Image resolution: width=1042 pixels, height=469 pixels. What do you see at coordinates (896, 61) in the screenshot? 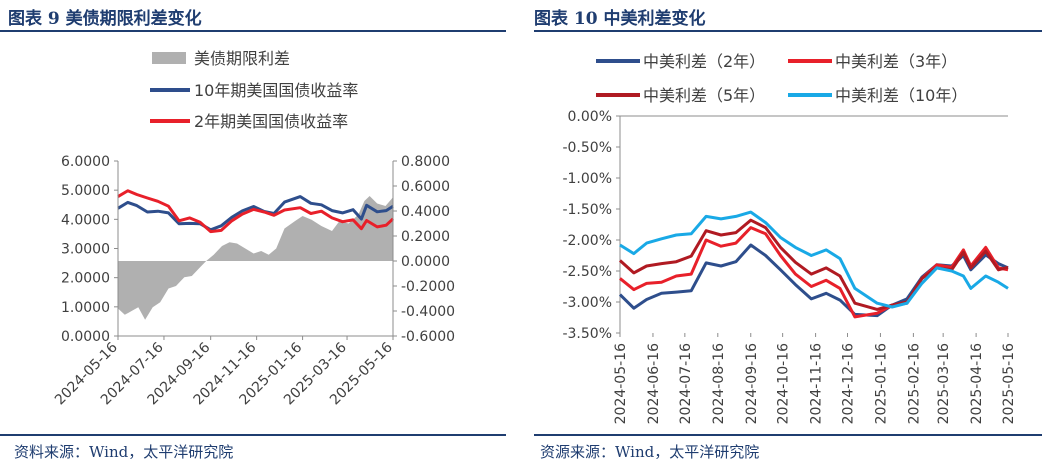
I see `legend-label: 中美利差（3年）` at bounding box center [896, 61].